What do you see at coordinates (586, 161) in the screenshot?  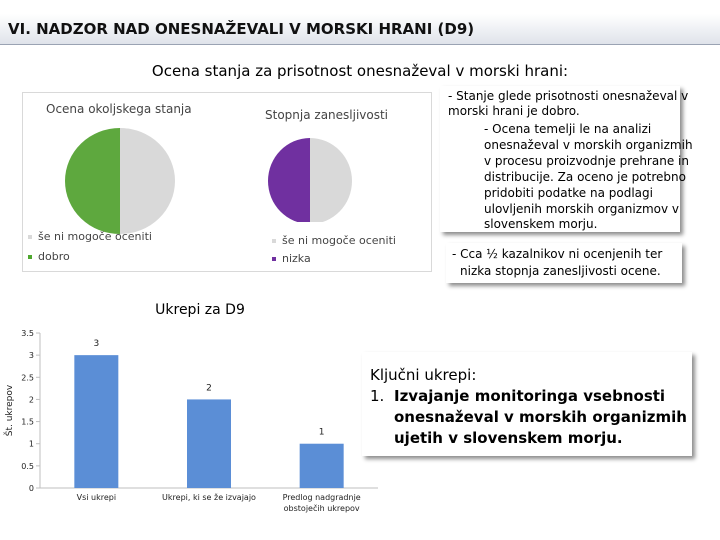 I see `note-line: v procesu proizvodnje prehrane in` at bounding box center [586, 161].